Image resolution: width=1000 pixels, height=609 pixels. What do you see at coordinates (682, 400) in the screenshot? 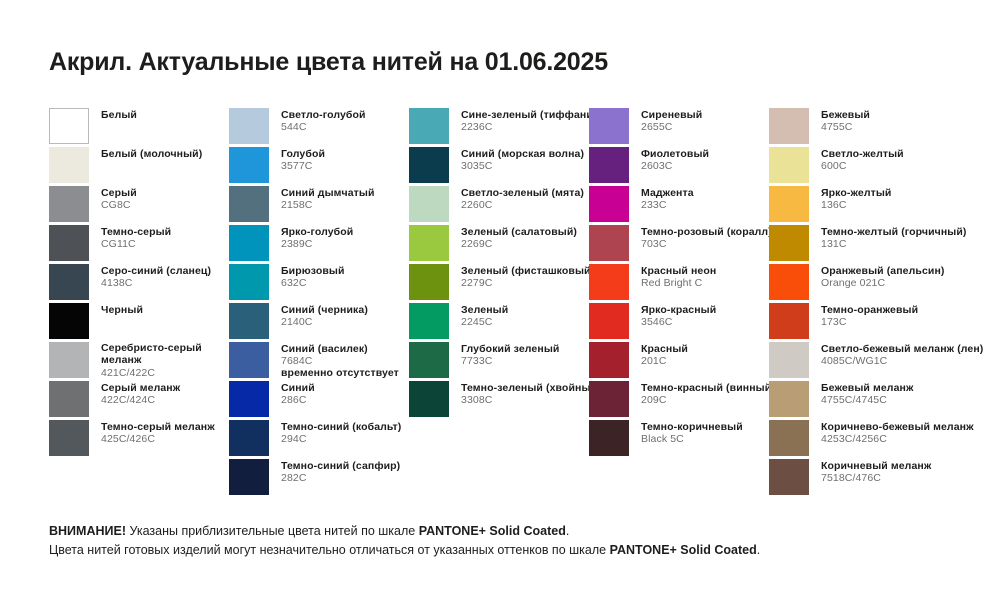
I see `swatch-row: Темно-красный (винный) 209C` at bounding box center [682, 400].